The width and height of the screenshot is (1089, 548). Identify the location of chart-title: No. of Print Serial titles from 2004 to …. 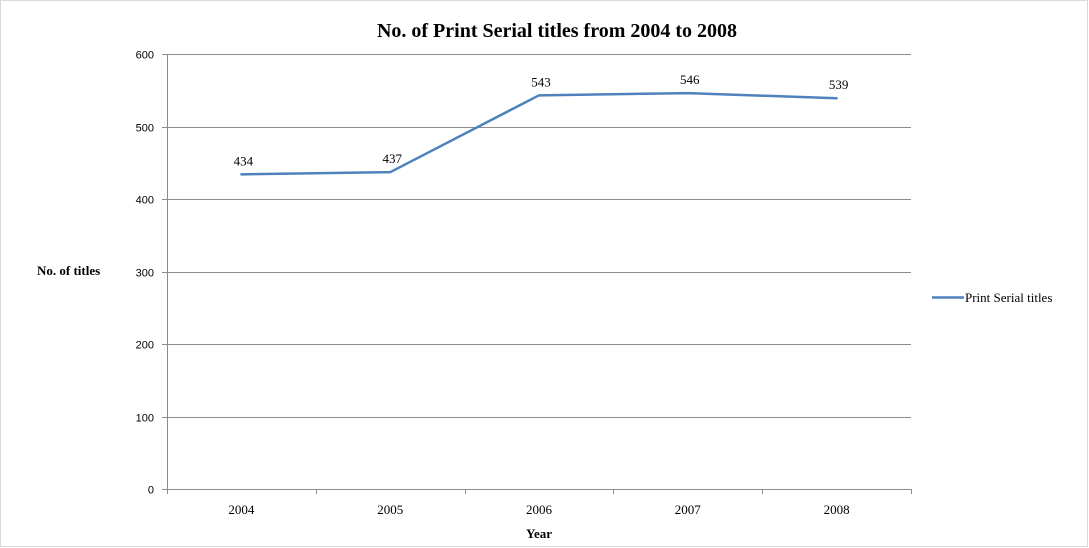
(557, 31).